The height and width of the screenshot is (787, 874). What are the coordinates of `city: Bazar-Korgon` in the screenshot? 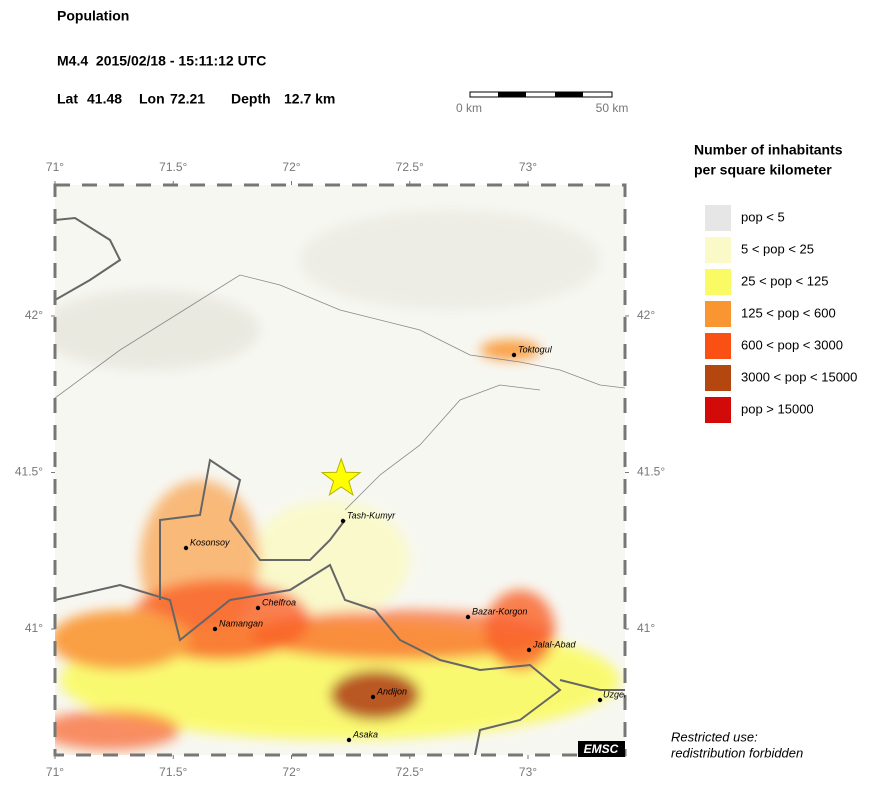 It's located at (499, 611).